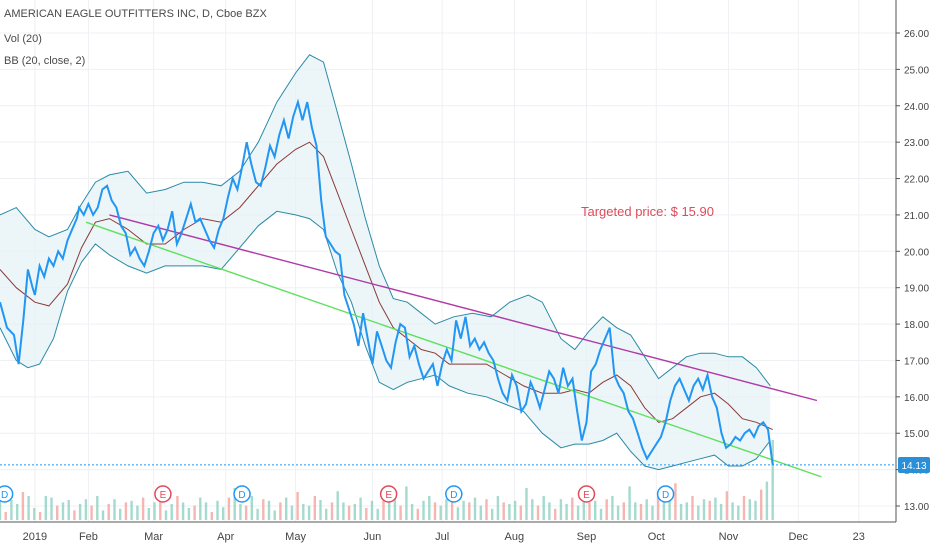 The image size is (932, 555). I want to click on y-tick-label: 19.00, so click(916, 289).